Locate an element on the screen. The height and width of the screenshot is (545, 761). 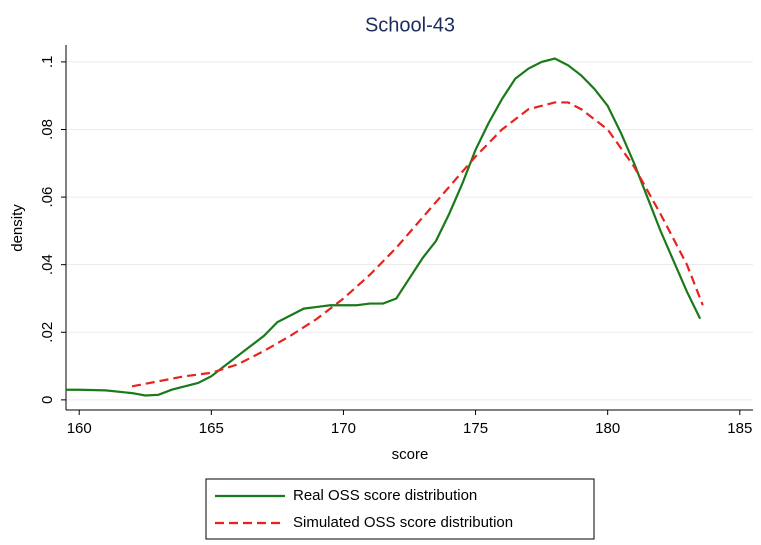
y-tick-label: 0 is located at coordinates (47, 400).